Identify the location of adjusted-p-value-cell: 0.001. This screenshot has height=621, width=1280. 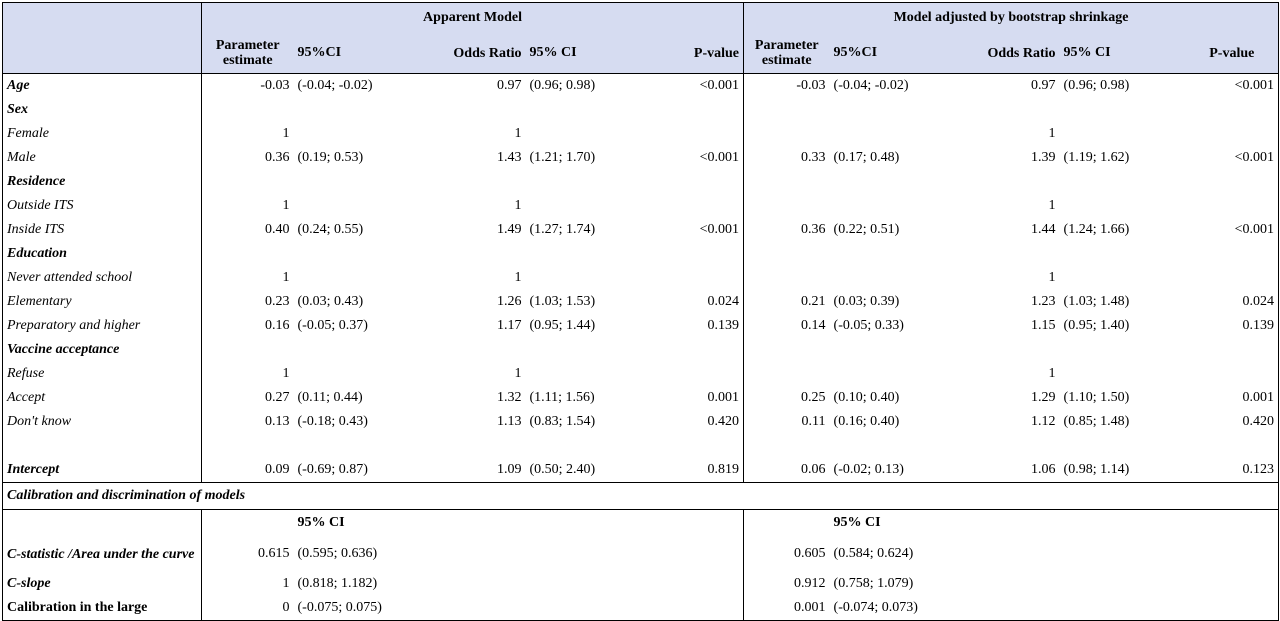
(1258, 397).